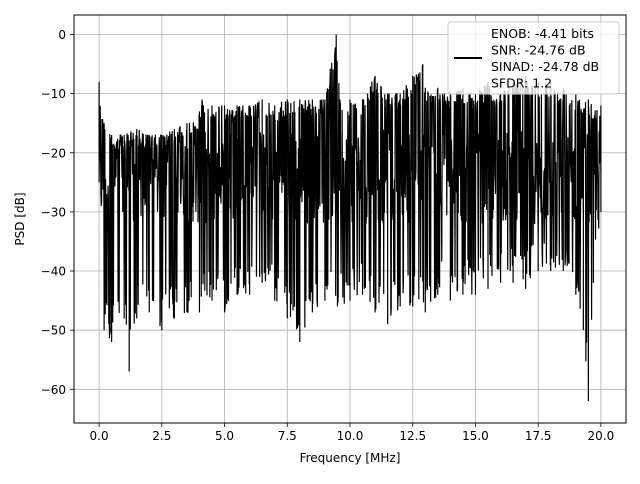 This screenshot has height=484, width=640. I want to click on y-tick-label: 0, so click(62, 35).